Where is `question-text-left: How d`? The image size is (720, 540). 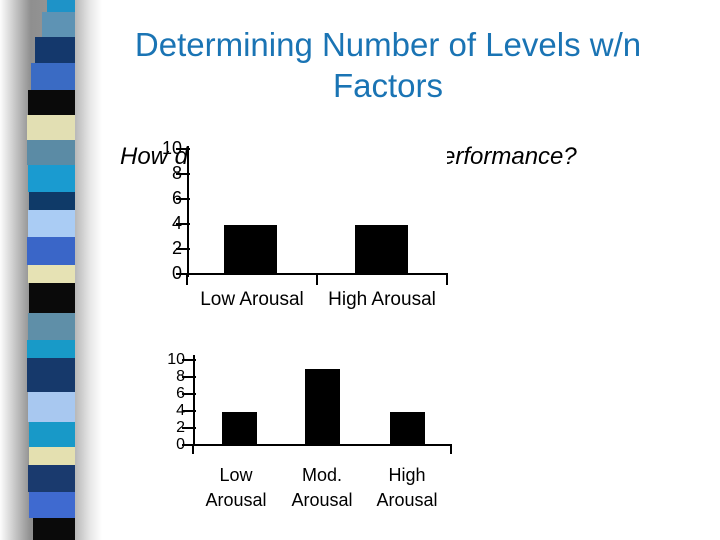 question-text-left: How d is located at coordinates (154, 156).